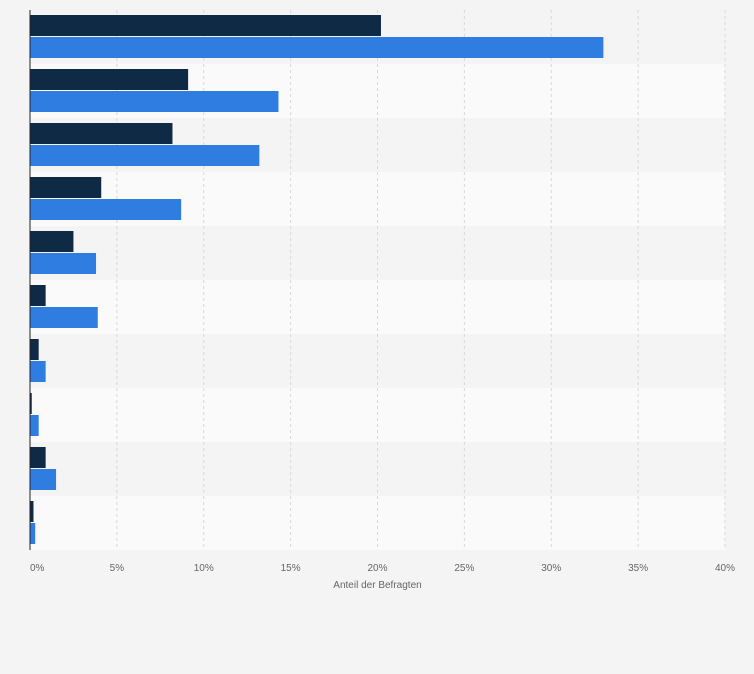 The image size is (754, 674). What do you see at coordinates (37, 568) in the screenshot?
I see `x-tick-label: 0%` at bounding box center [37, 568].